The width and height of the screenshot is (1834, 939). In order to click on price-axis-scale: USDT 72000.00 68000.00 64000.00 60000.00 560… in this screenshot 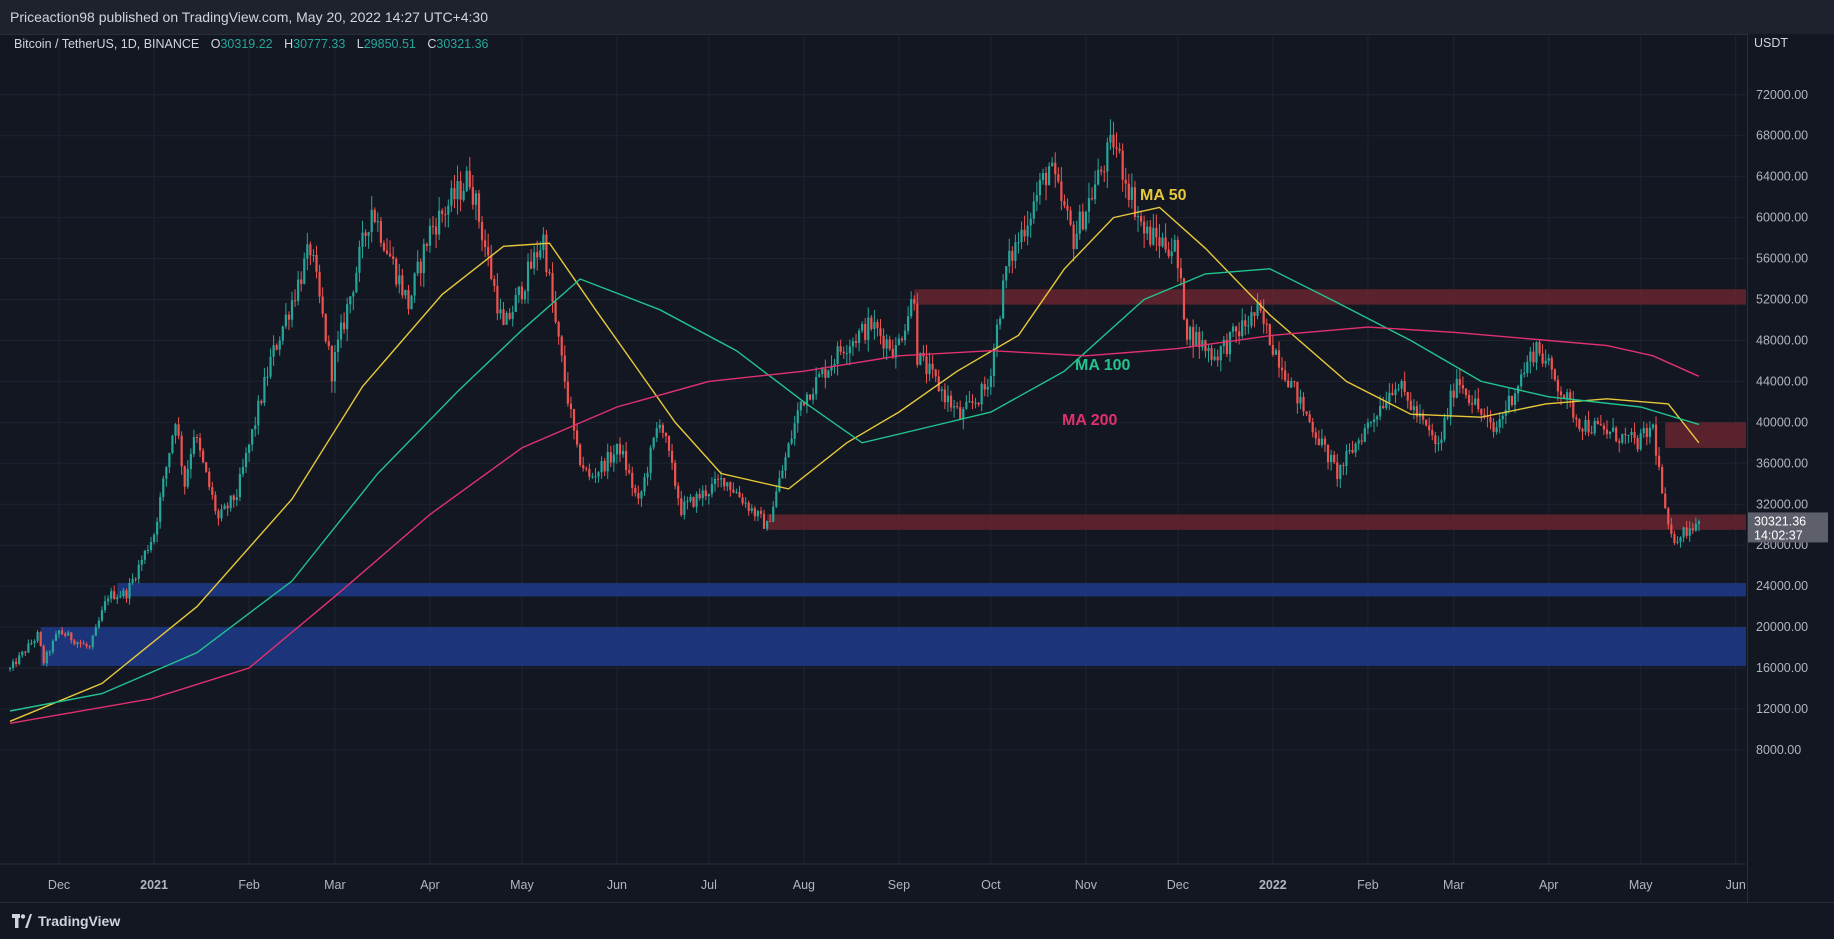, I will do `click(1791, 468)`.